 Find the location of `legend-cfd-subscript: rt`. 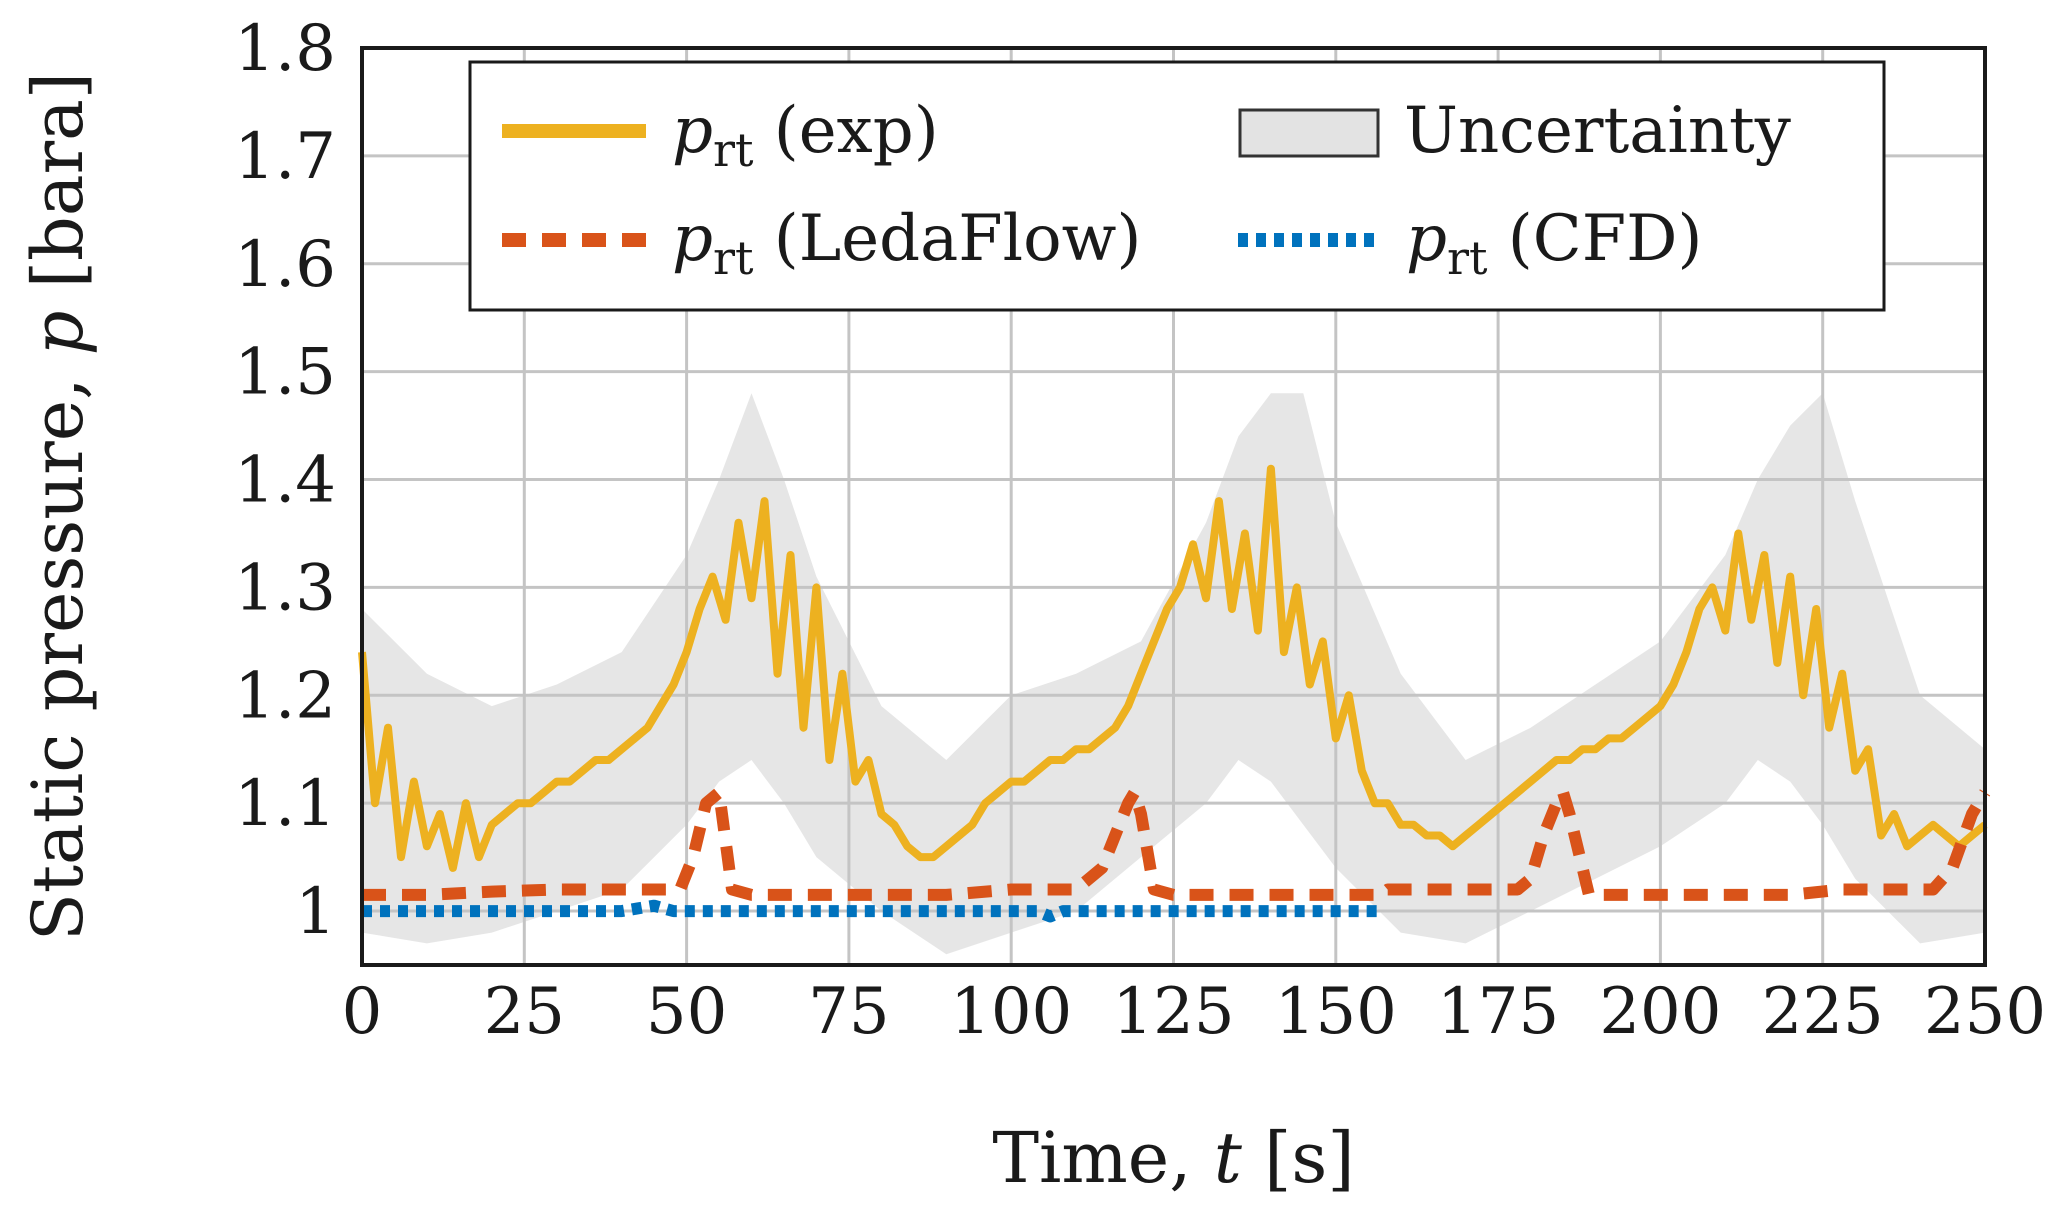

legend-cfd-subscript: rt is located at coordinates (1467, 258).